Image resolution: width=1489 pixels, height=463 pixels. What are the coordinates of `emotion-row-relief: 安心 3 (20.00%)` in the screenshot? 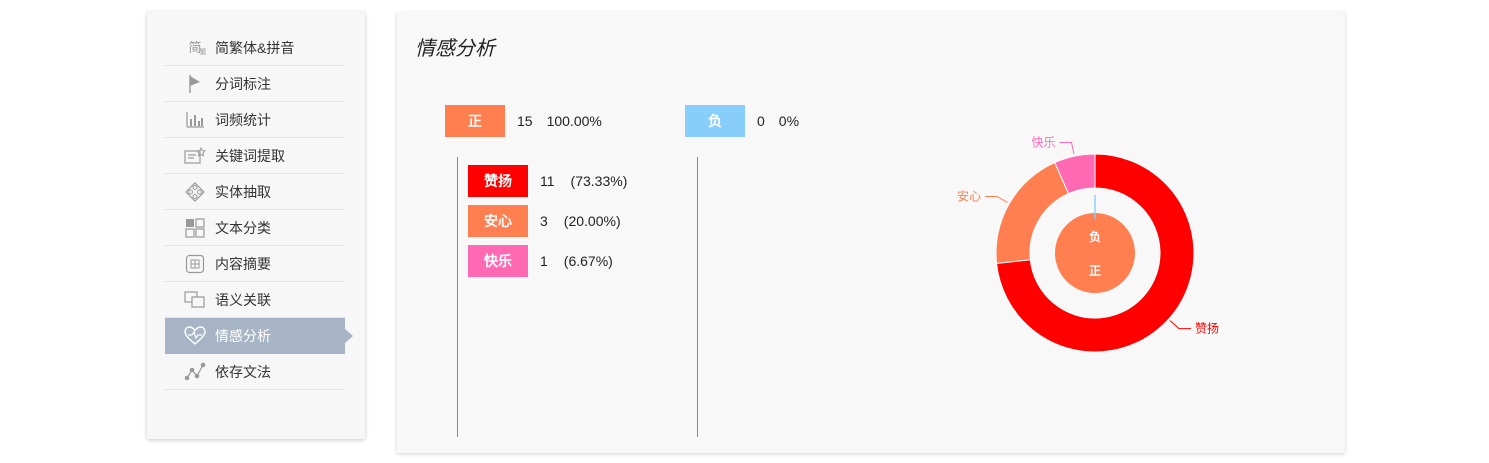 It's located at (544, 221).